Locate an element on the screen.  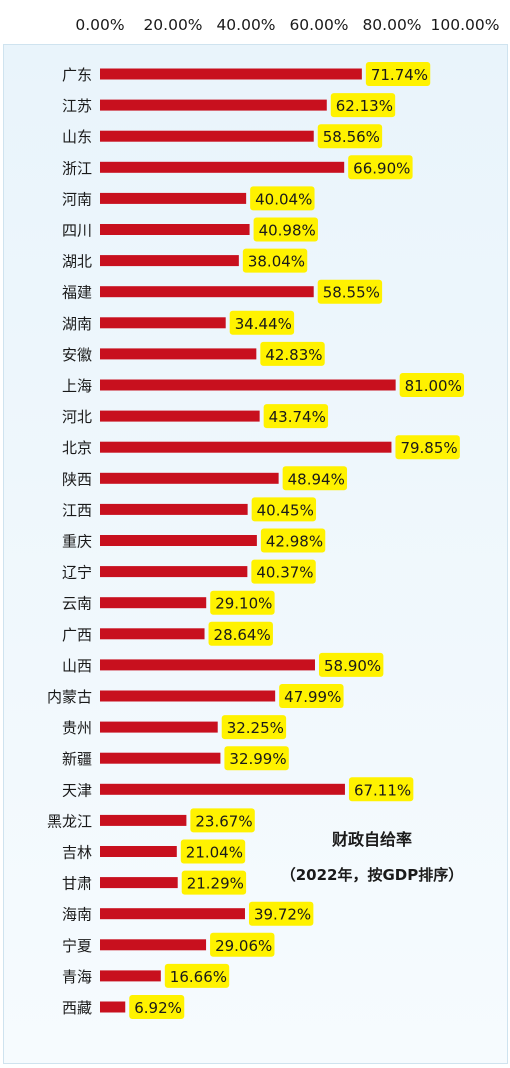
data-label: 21.29% is located at coordinates (215, 884).